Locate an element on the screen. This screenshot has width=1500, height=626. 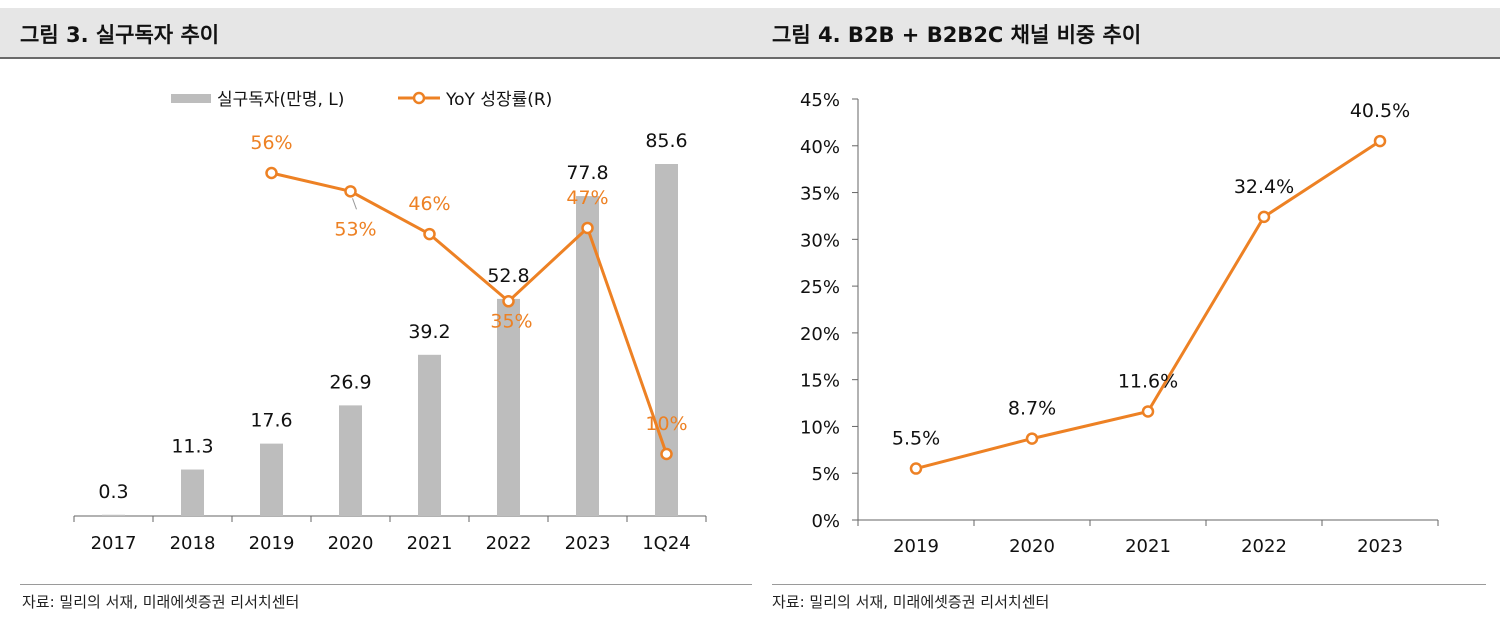
yoy-line is located at coordinates (469, 313).